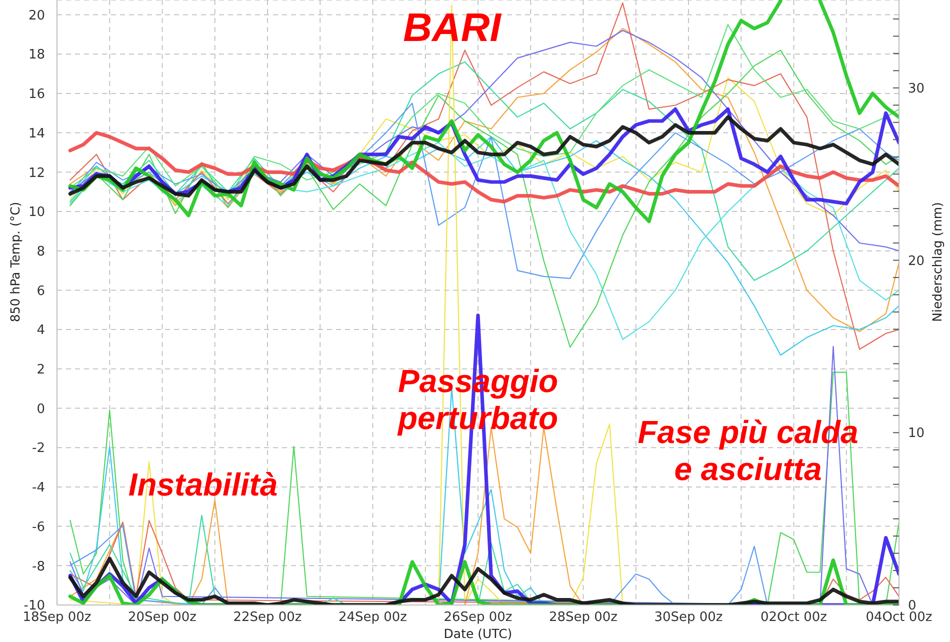  I want to click on y2-tick-label: 10, so click(916, 434).